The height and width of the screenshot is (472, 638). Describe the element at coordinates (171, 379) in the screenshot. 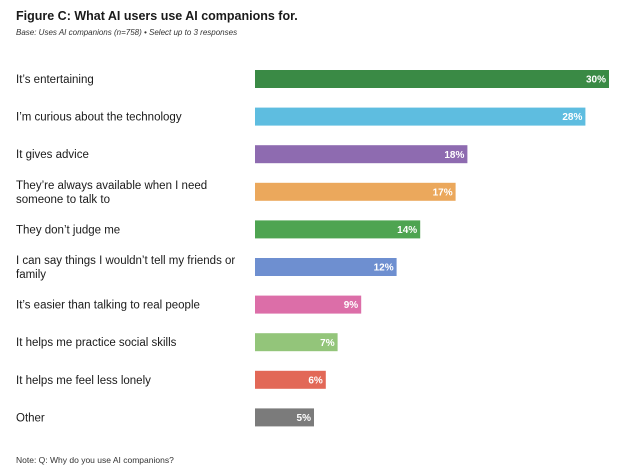

I see `bar-row: 6% It helps me feel less lonely` at that location.